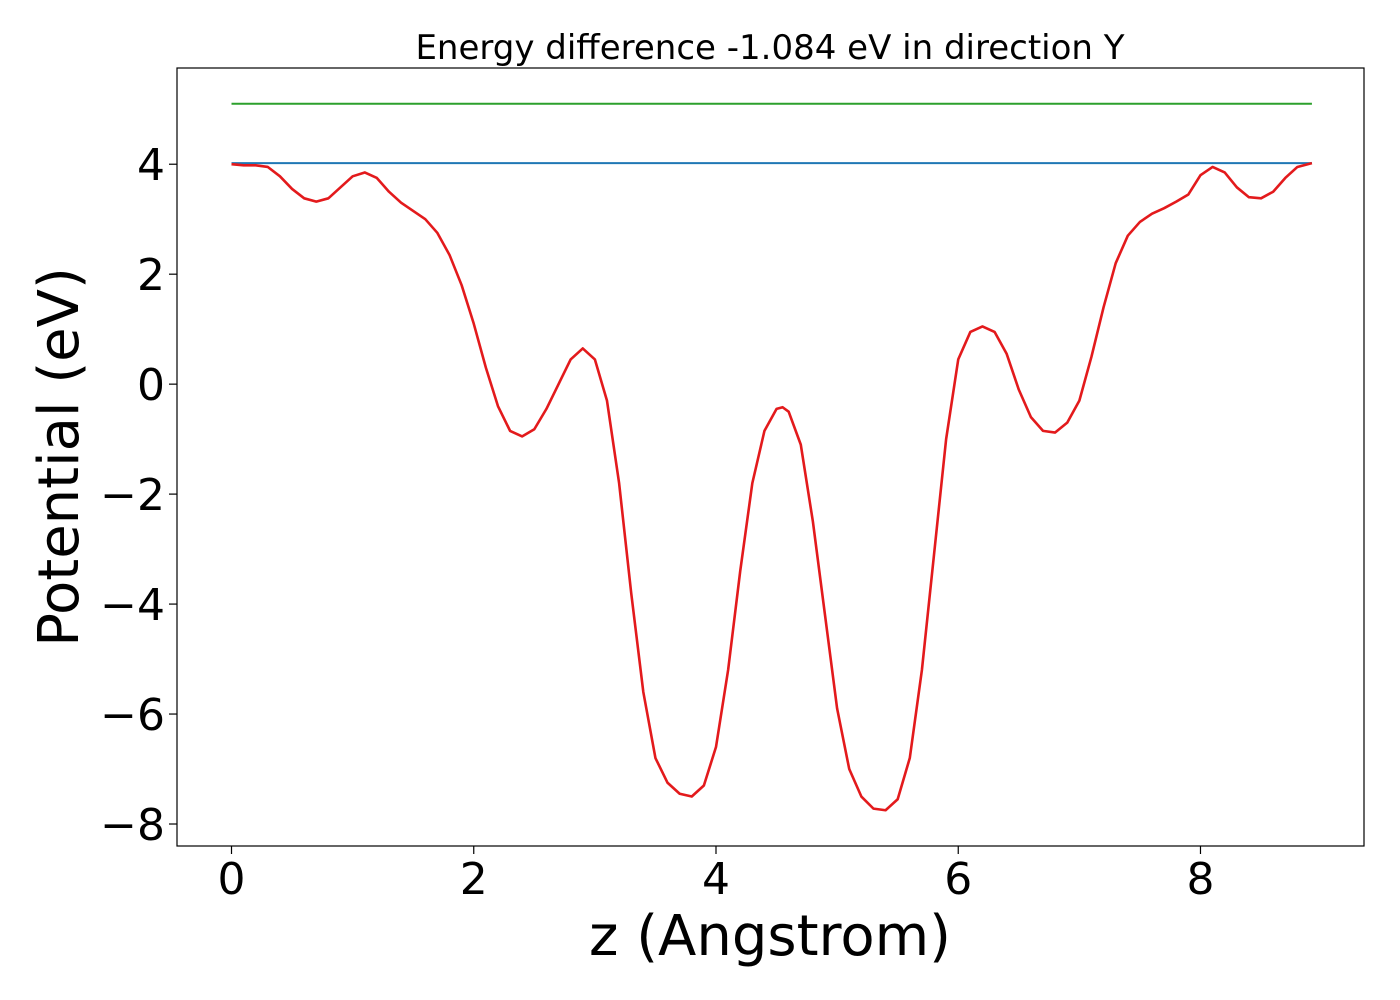 The width and height of the screenshot is (1400, 1000). What do you see at coordinates (132, 495) in the screenshot?
I see `y-tick-label: −2` at bounding box center [132, 495].